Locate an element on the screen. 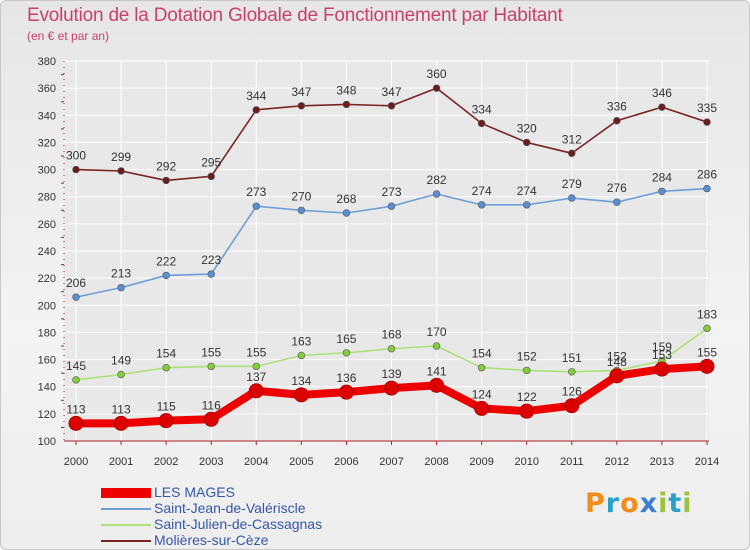  data-label: 115 is located at coordinates (166, 407).